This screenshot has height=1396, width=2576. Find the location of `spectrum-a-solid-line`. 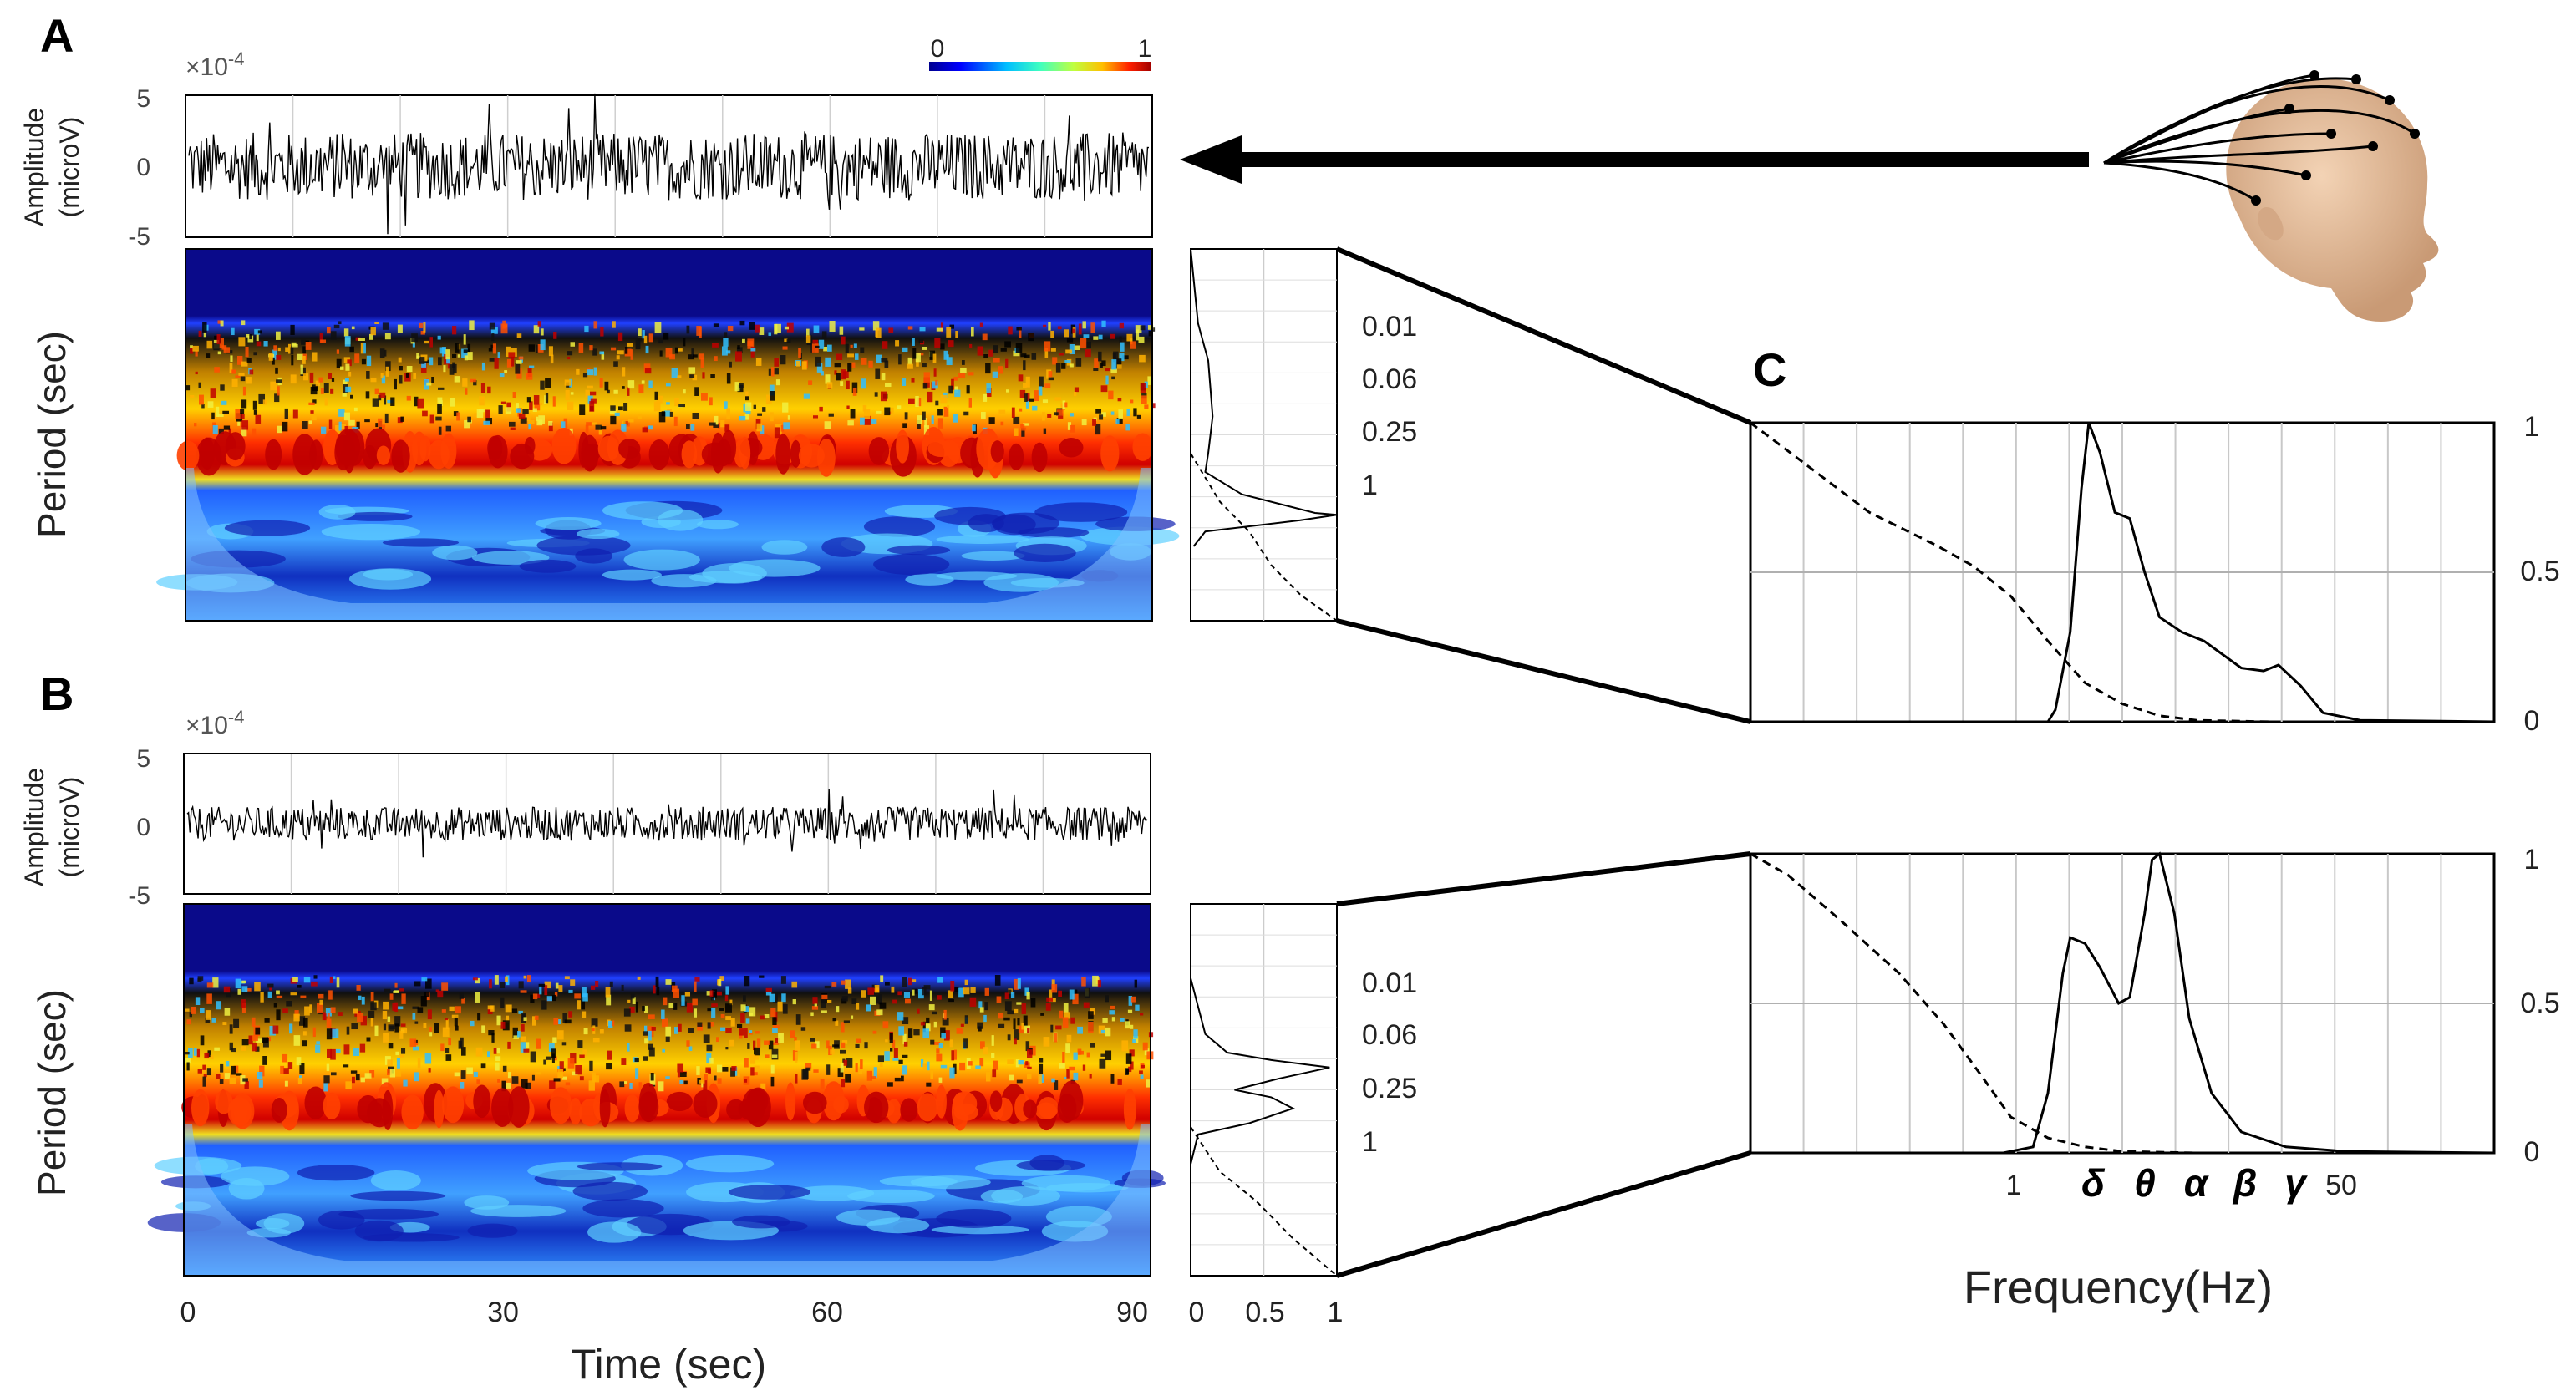

spectrum-a-solid-line is located at coordinates (1264, 397).